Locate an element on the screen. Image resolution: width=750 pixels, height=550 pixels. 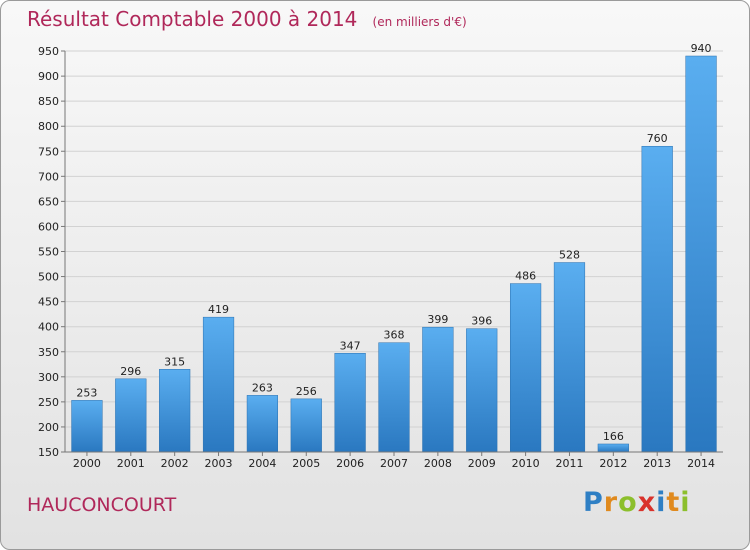
y-tick-label: 800 is located at coordinates (48, 126).